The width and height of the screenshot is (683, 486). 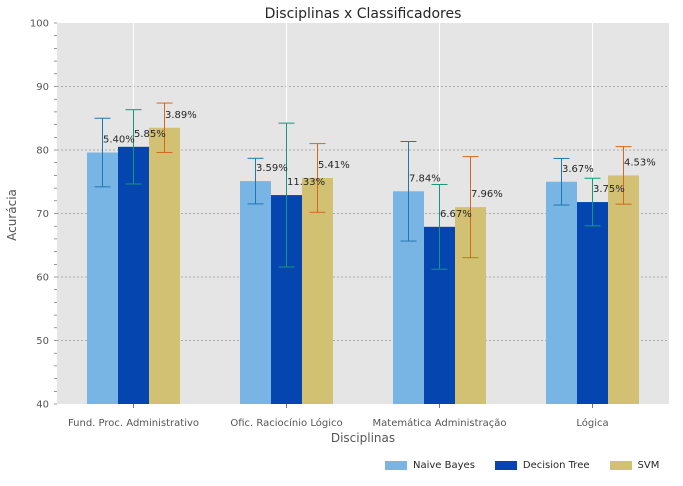 I want to click on data-label: 3.59%, so click(x=272, y=168).